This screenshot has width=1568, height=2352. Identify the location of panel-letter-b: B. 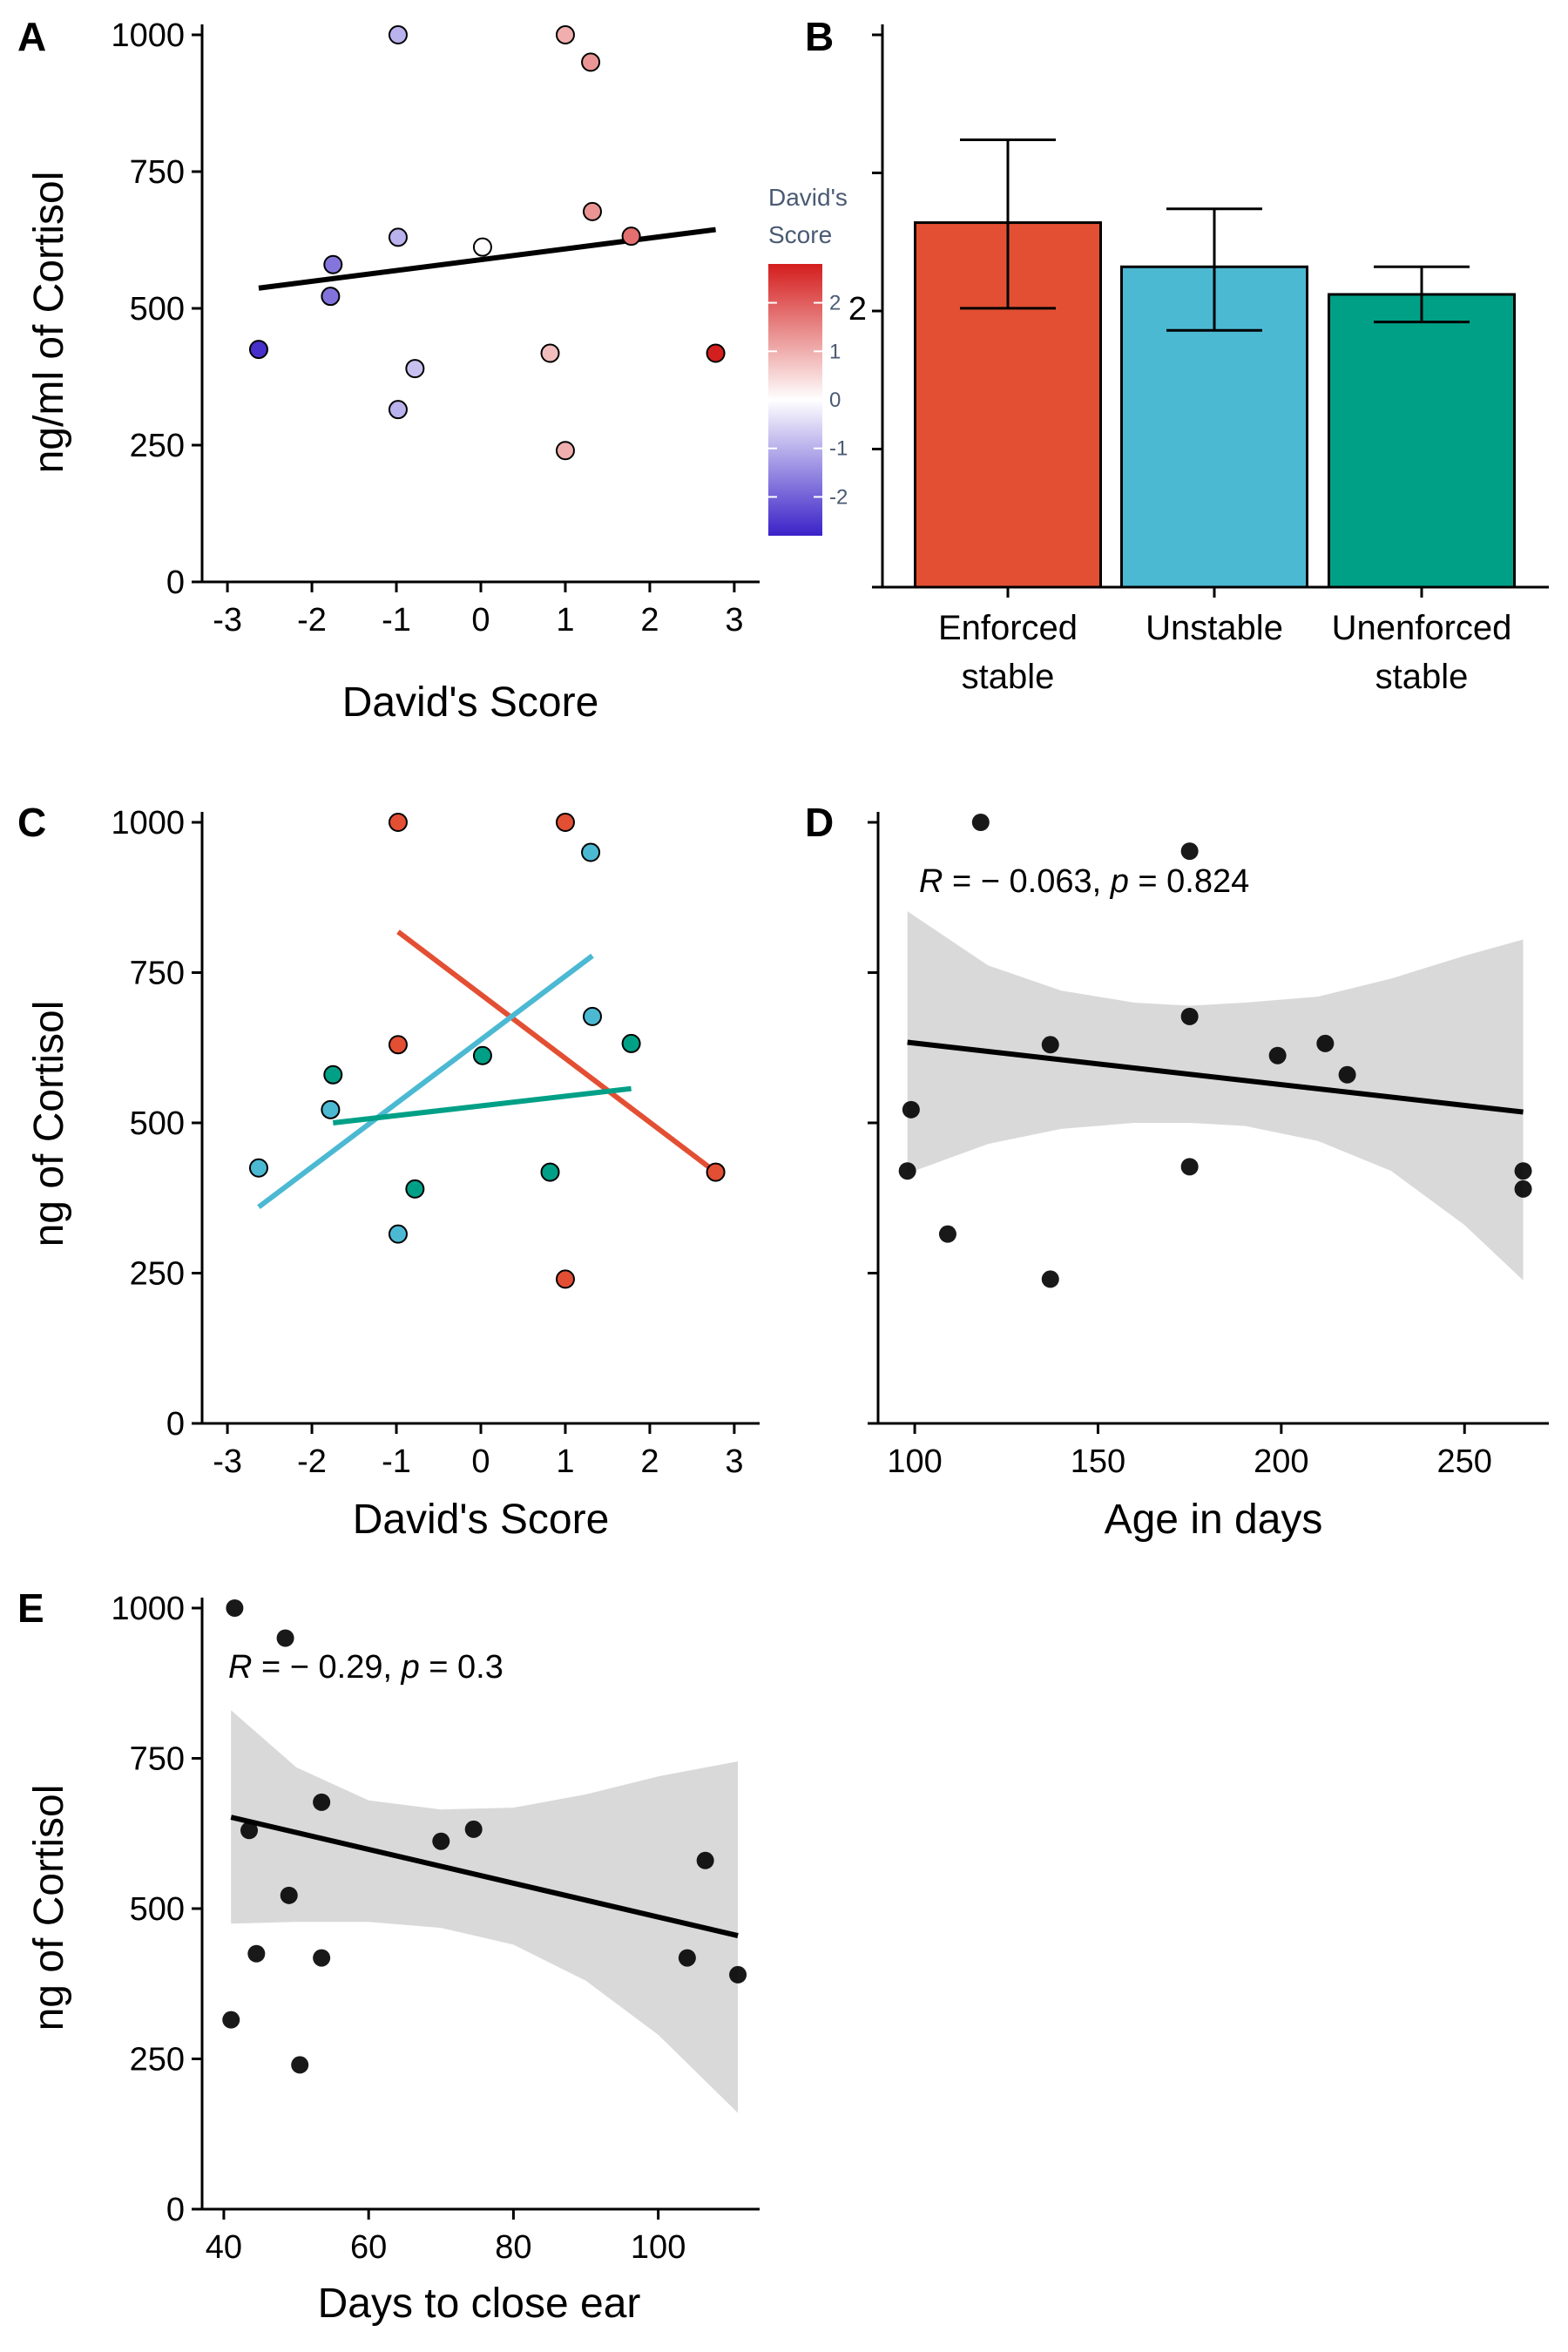
(820, 36).